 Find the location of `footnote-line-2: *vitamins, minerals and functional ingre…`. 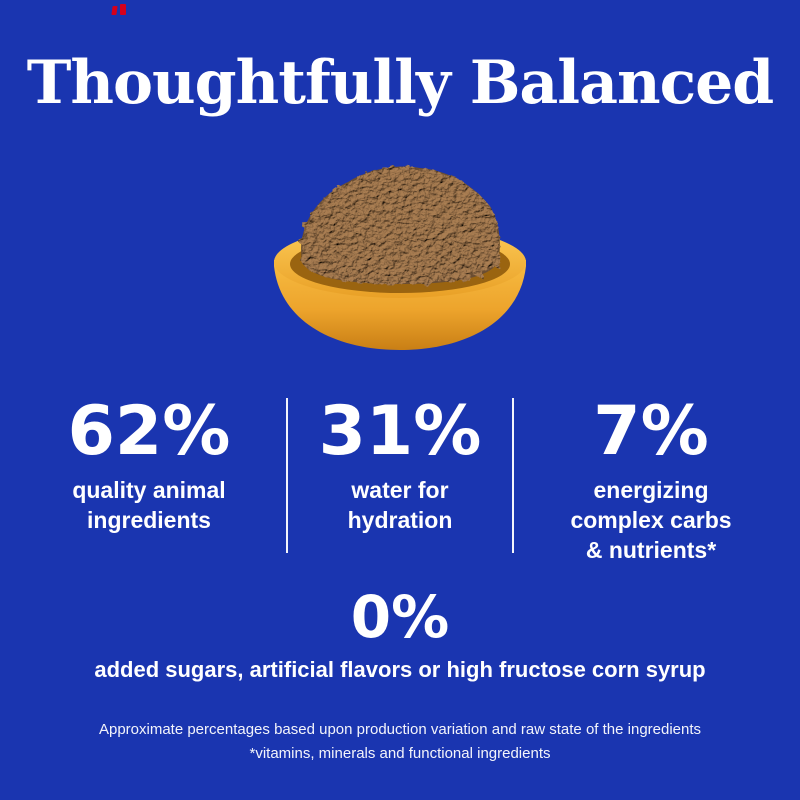

footnote-line-2: *vitamins, minerals and functional ingre… is located at coordinates (400, 753).